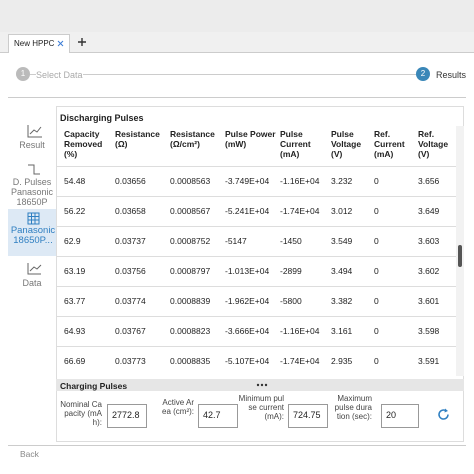 This screenshot has height=474, width=474. I want to click on data-icon, so click(34, 269).